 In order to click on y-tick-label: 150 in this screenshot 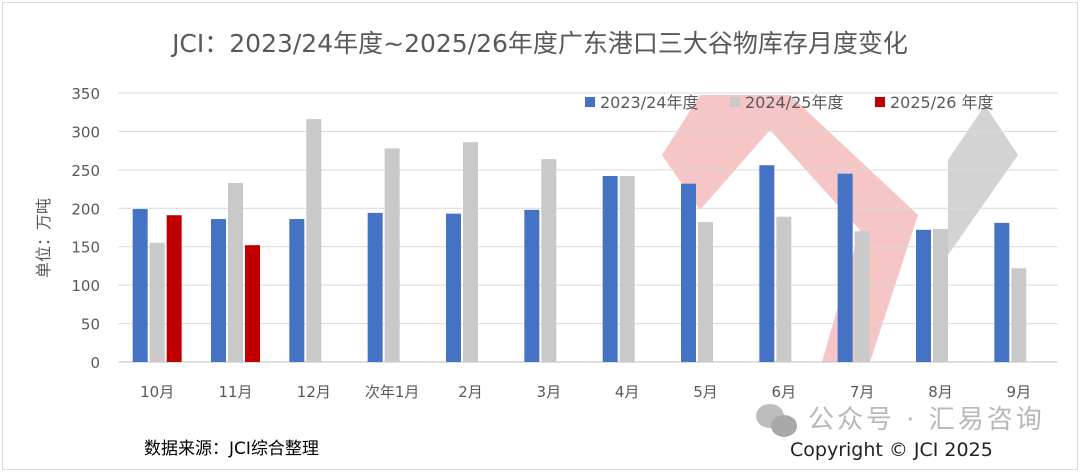, I will do `click(85, 248)`.